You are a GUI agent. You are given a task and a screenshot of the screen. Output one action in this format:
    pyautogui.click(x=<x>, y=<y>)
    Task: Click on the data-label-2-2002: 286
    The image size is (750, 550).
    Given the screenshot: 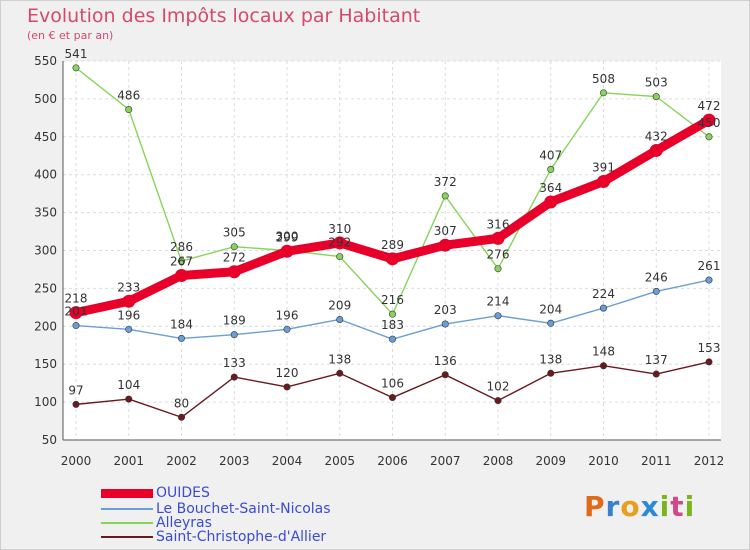 What is the action you would take?
    pyautogui.click(x=181, y=247)
    